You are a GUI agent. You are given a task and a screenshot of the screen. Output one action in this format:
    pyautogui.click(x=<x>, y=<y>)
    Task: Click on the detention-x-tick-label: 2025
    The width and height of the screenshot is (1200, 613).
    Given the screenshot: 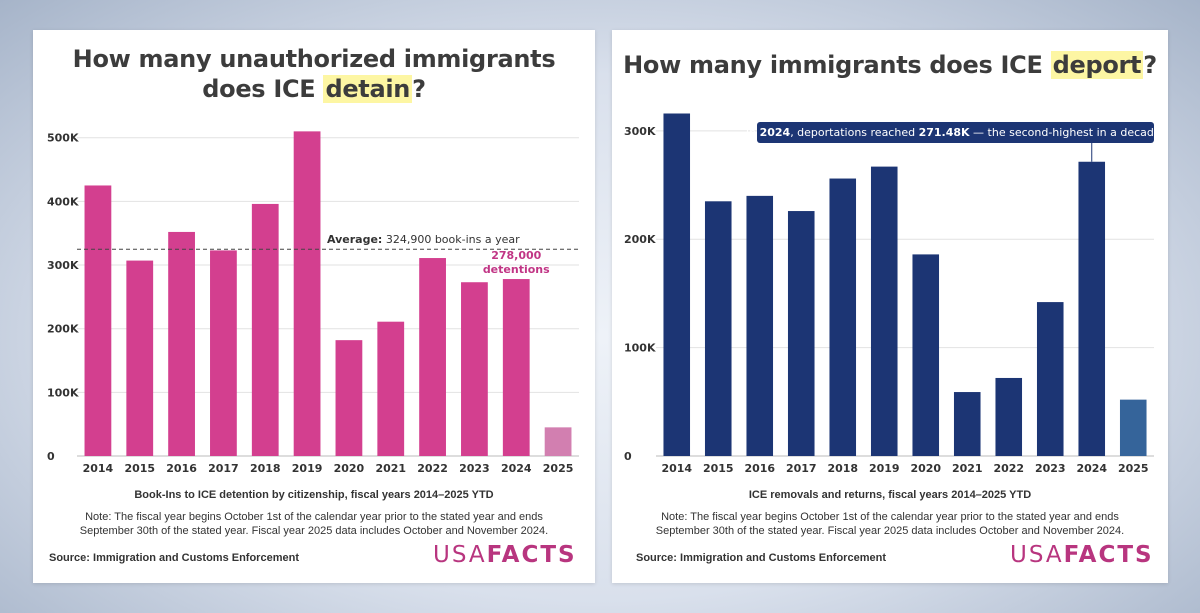 What is the action you would take?
    pyautogui.click(x=558, y=468)
    